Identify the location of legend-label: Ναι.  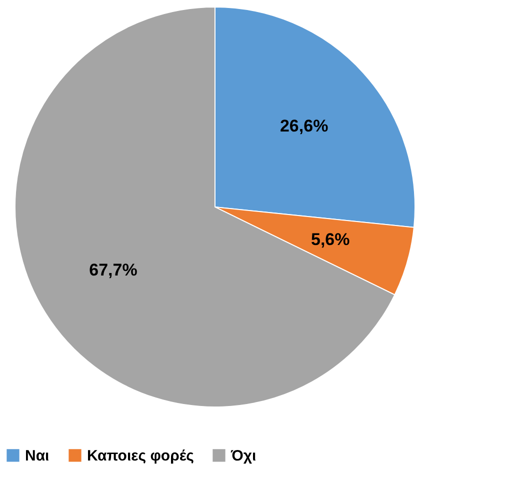
(37, 455).